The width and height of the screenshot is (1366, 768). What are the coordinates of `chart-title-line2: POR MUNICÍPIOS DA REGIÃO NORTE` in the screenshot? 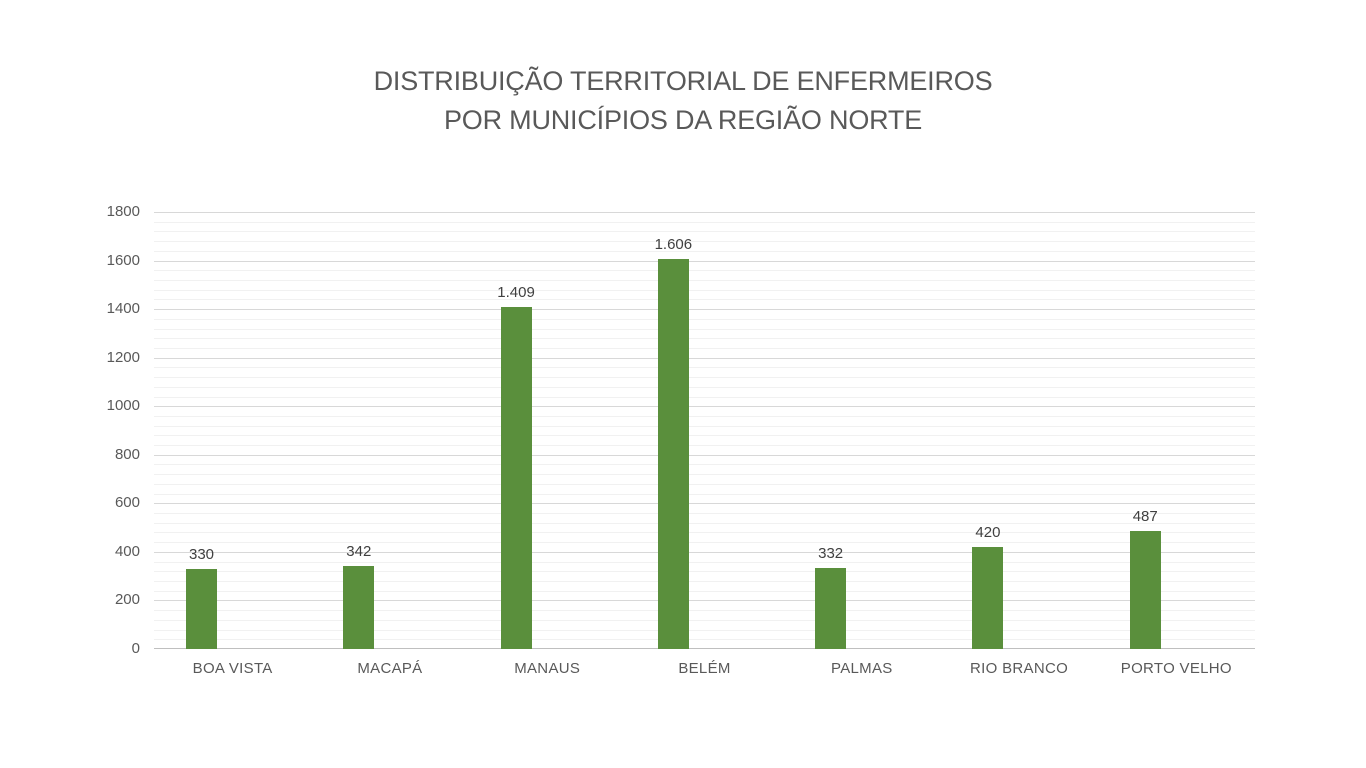 It's located at (683, 120).